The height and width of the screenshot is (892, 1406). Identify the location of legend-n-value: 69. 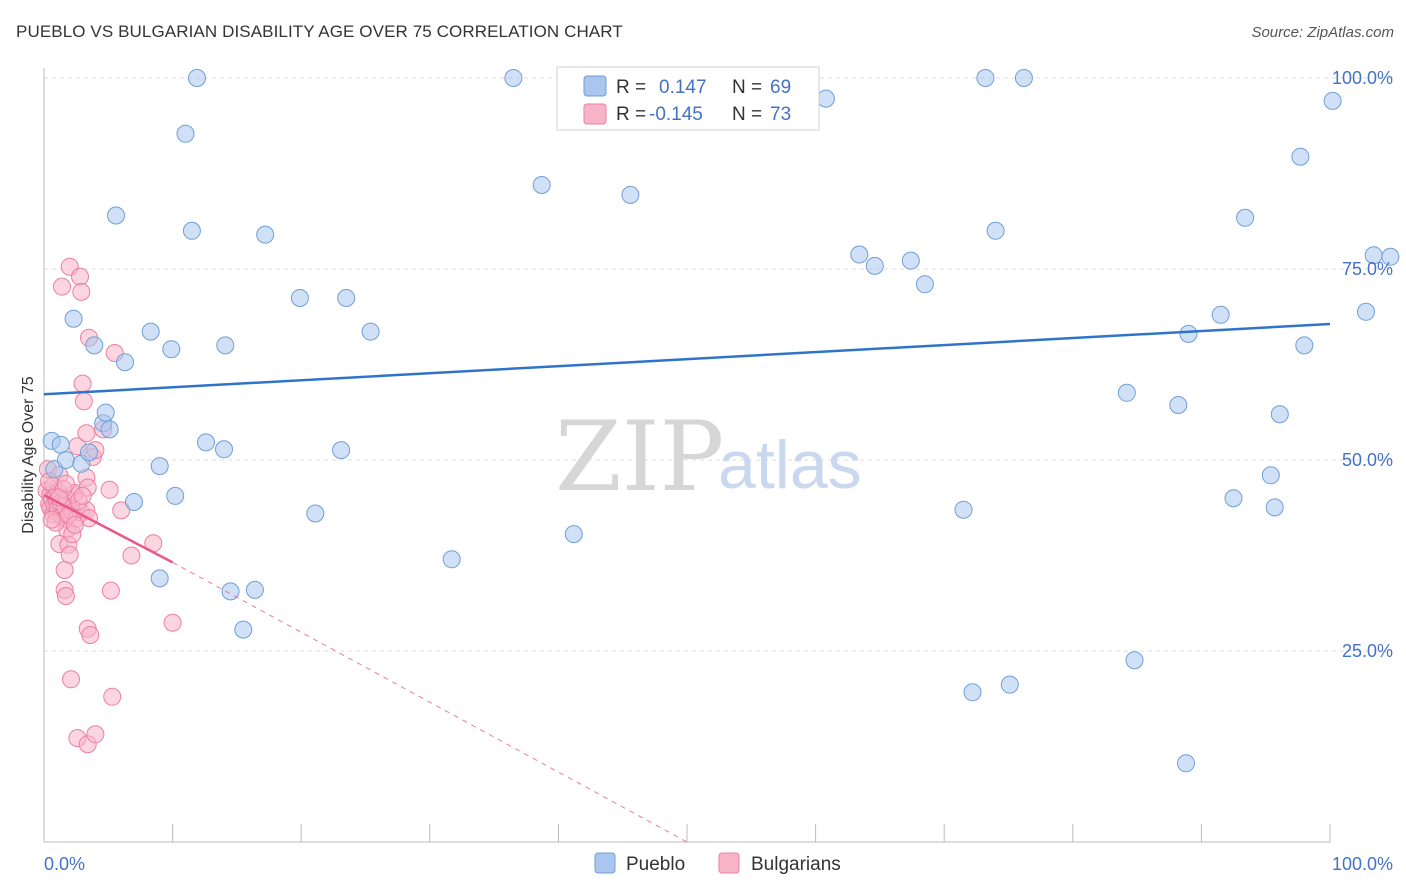
(780, 87).